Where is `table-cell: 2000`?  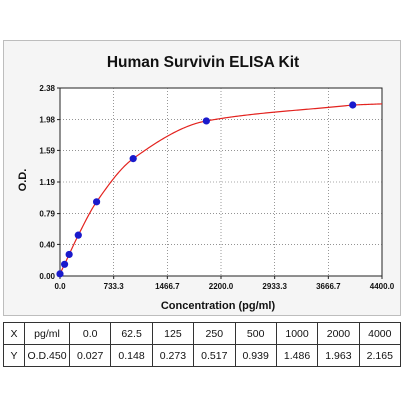
table-cell: 2000 is located at coordinates (338, 333).